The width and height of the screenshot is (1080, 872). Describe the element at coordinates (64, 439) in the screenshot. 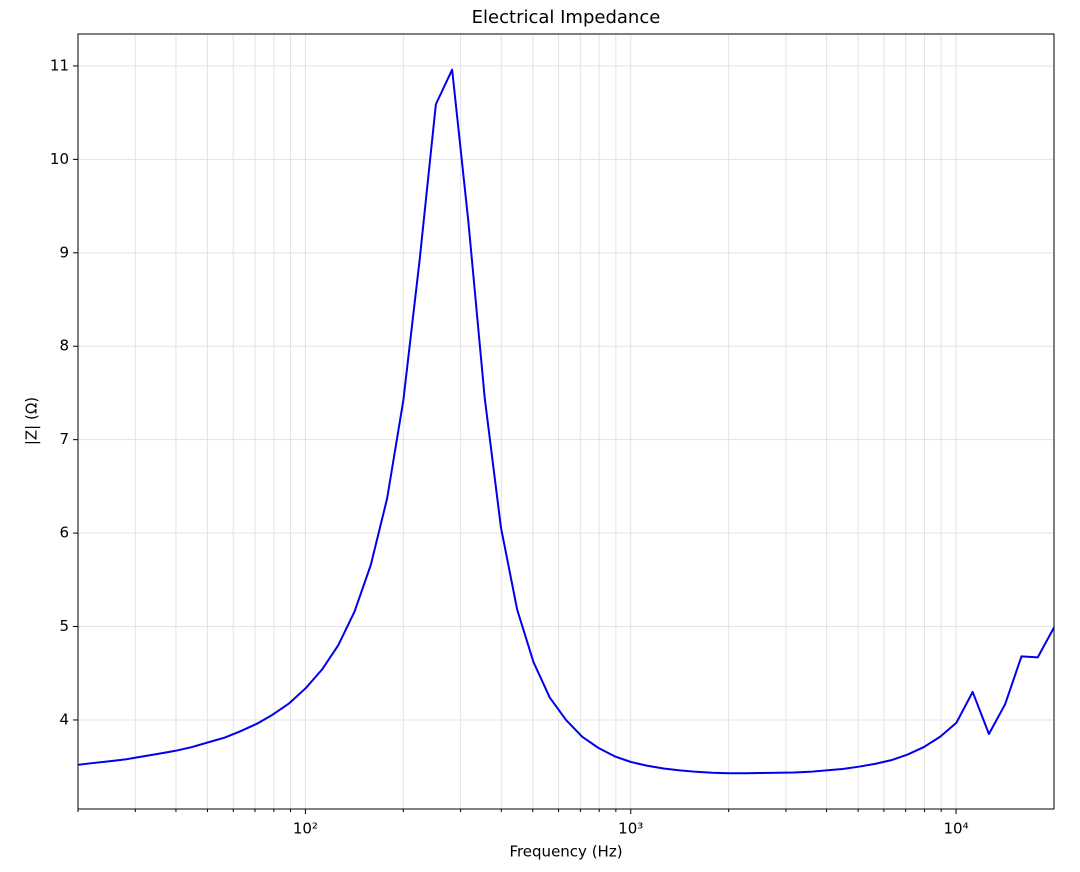

I see `y-tick-label: 7` at that location.